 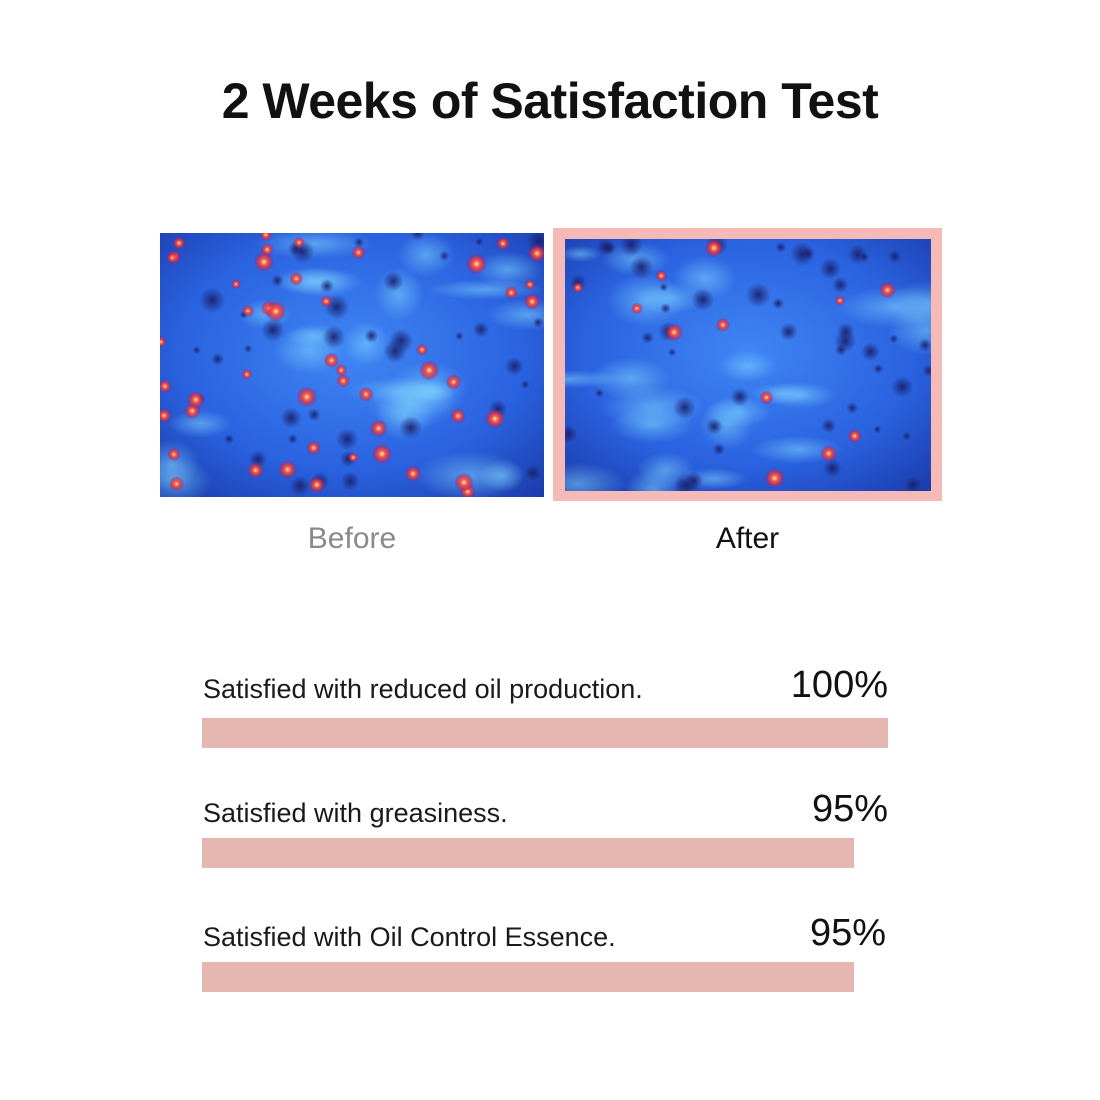 I want to click on after-photo-frame, so click(x=747, y=364).